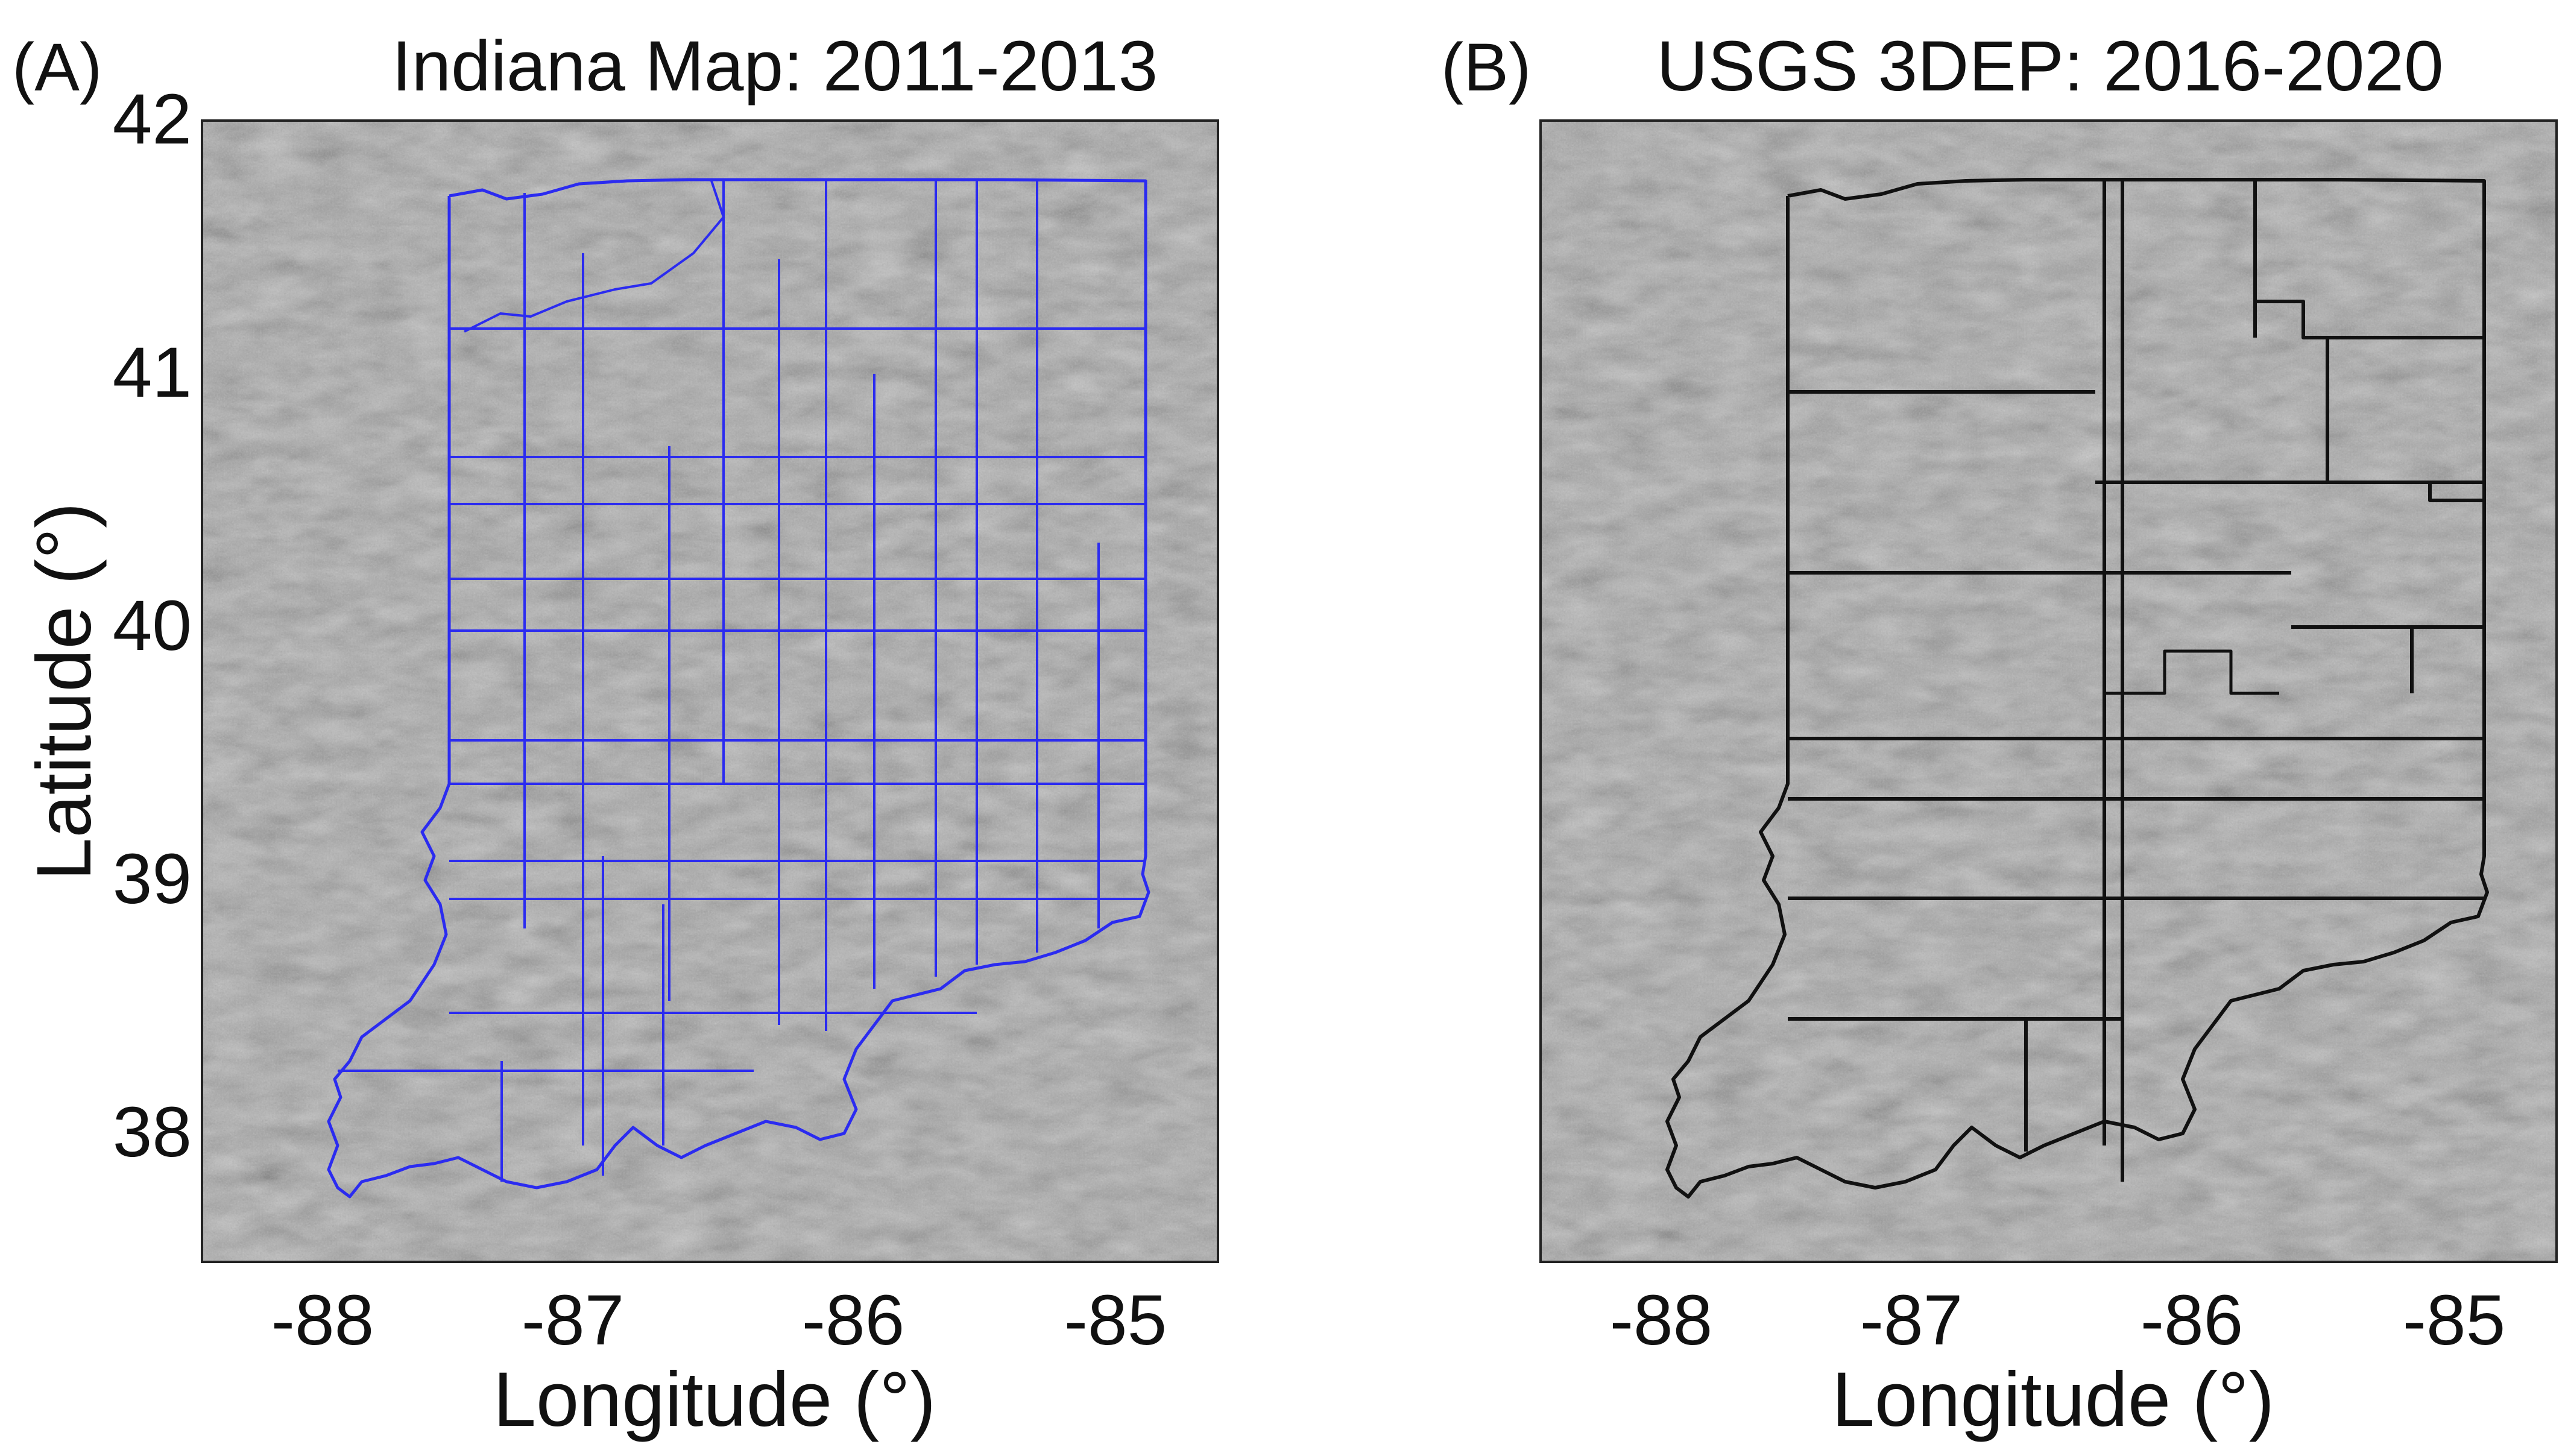  Describe the element at coordinates (2049, 66) in the screenshot. I see `panel-b-title: USGS 3DEP: 2016-2020` at that location.